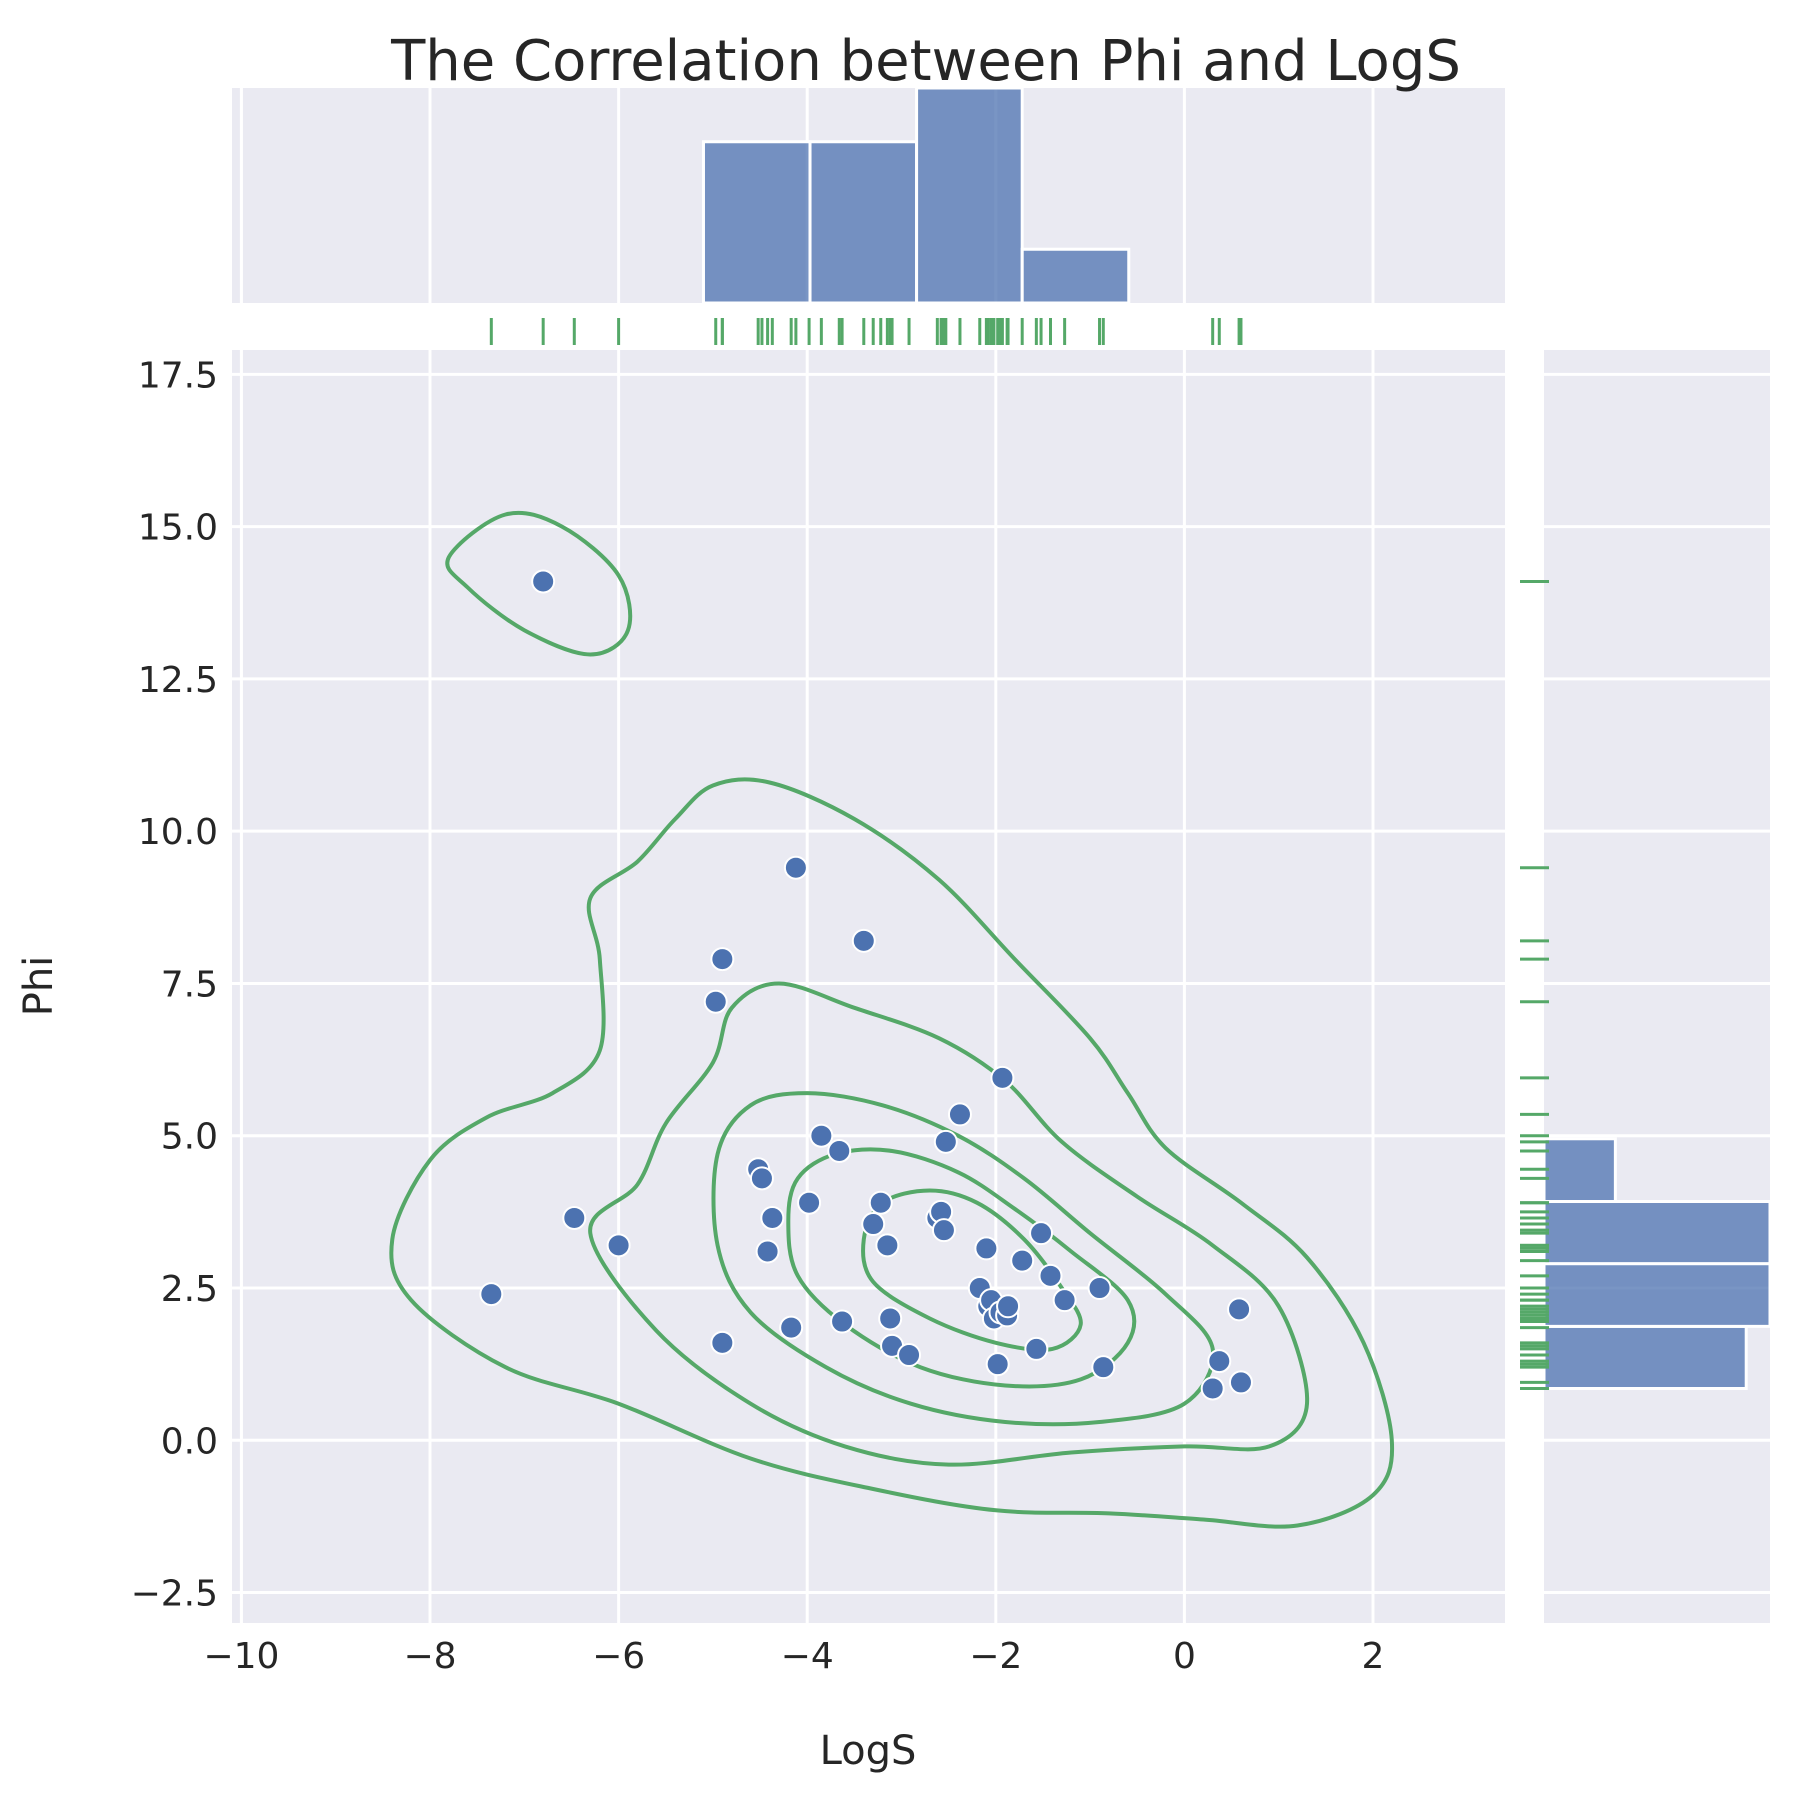 The width and height of the screenshot is (1800, 1800). Describe the element at coordinates (178, 375) in the screenshot. I see `y-tick-label: 17.5` at that location.